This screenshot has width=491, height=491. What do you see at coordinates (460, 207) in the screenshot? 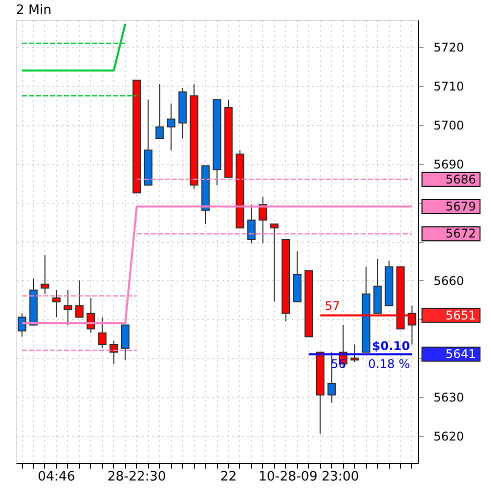
I see `legend-label: 5679` at bounding box center [460, 207].